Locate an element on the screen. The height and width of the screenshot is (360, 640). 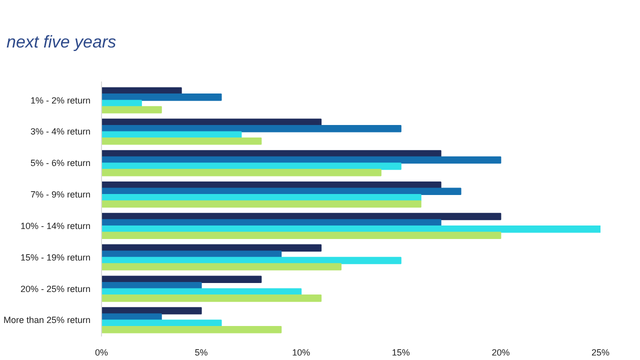
x-tick-label: 15% is located at coordinates (401, 353).